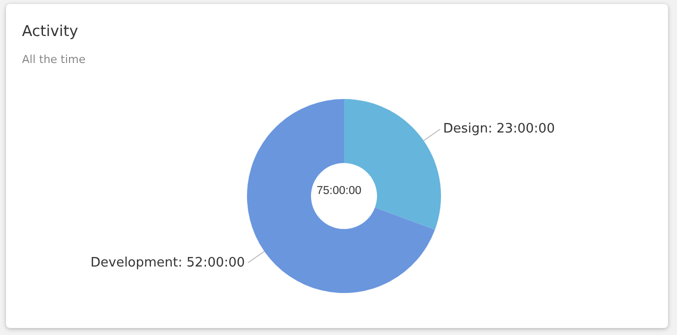 This screenshot has height=335, width=677. What do you see at coordinates (54, 59) in the screenshot?
I see `chart-subtitle: All the time` at bounding box center [54, 59].